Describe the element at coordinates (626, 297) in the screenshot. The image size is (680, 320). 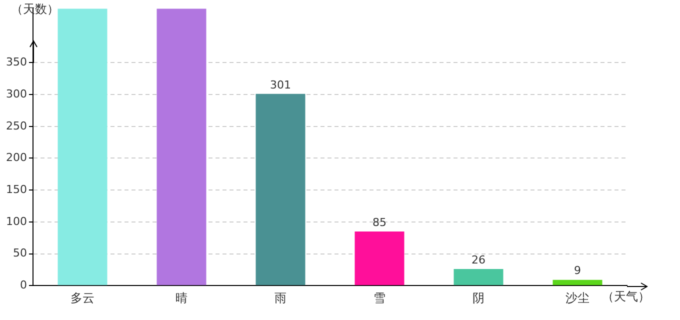
I see `x-axis-title: （天气）` at that location.